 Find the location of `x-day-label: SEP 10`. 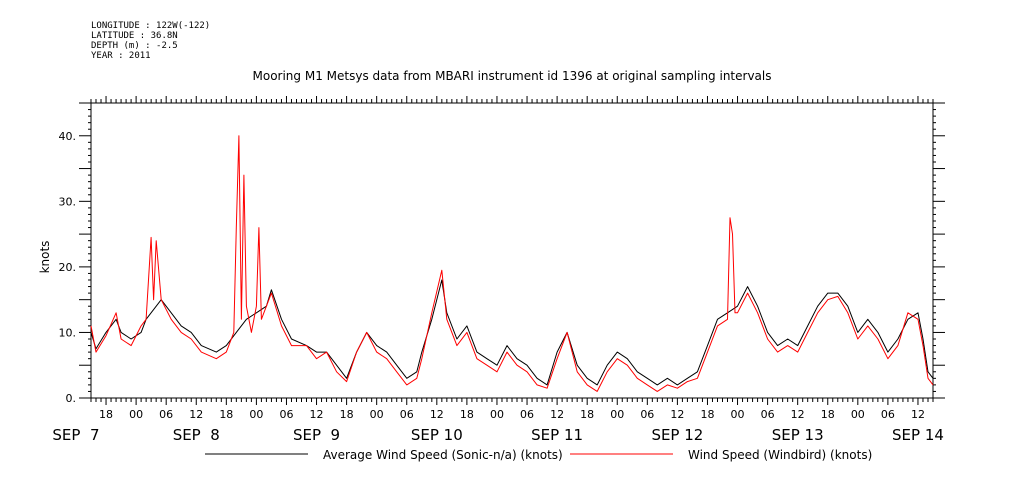

x-day-label: SEP 10 is located at coordinates (437, 435).